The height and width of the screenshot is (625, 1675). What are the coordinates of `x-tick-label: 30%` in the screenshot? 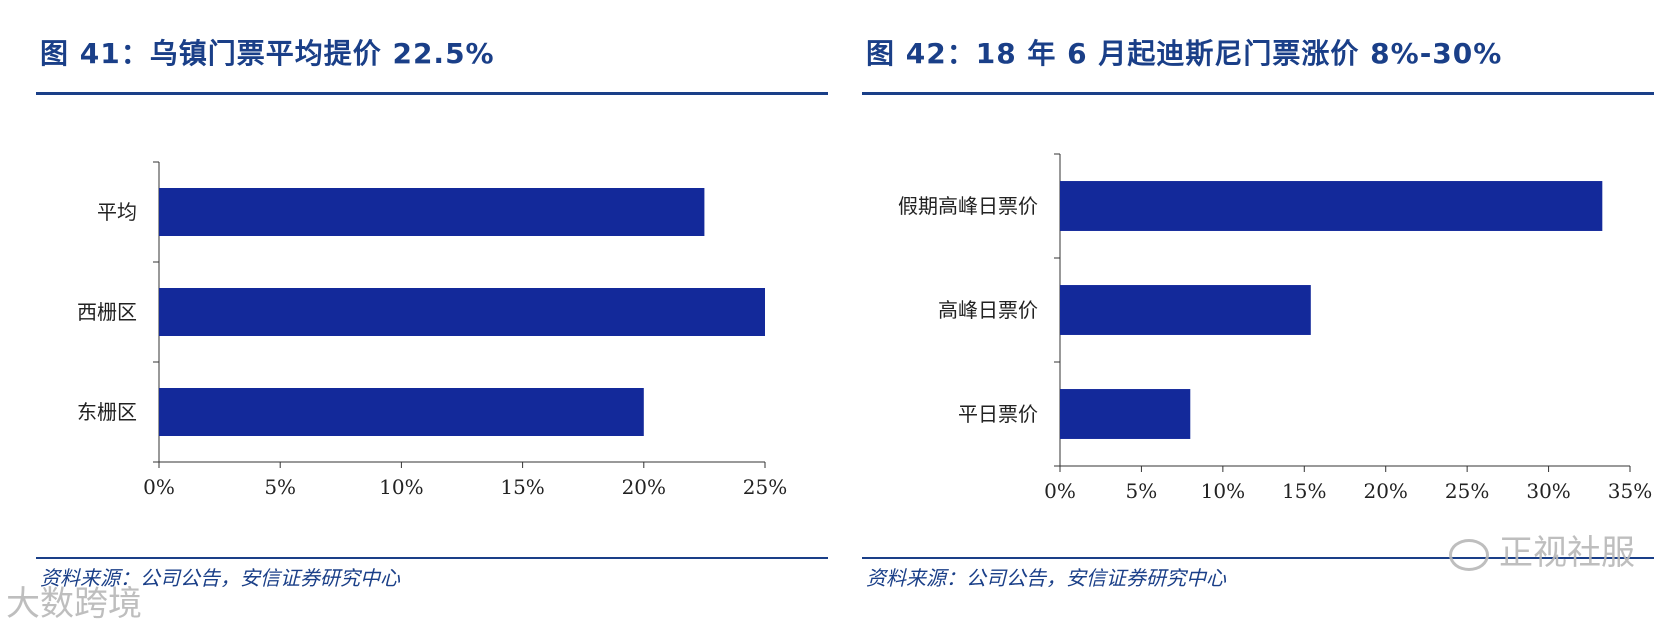 It's located at (1548, 491).